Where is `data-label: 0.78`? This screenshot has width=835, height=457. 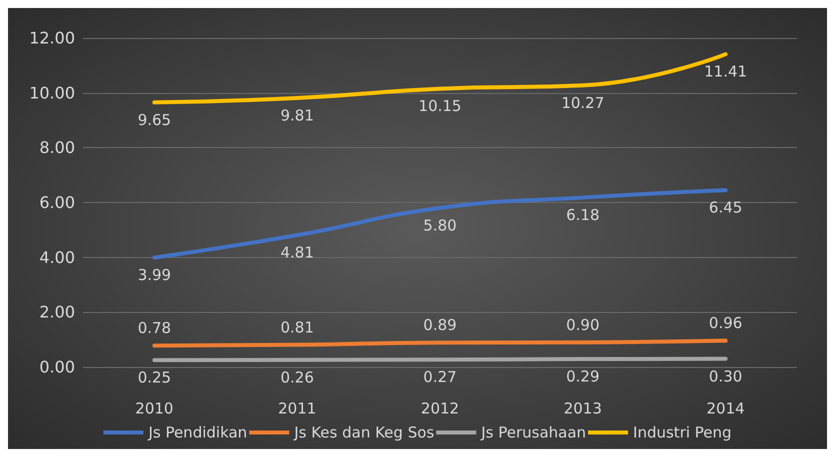 data-label: 0.78 is located at coordinates (155, 328).